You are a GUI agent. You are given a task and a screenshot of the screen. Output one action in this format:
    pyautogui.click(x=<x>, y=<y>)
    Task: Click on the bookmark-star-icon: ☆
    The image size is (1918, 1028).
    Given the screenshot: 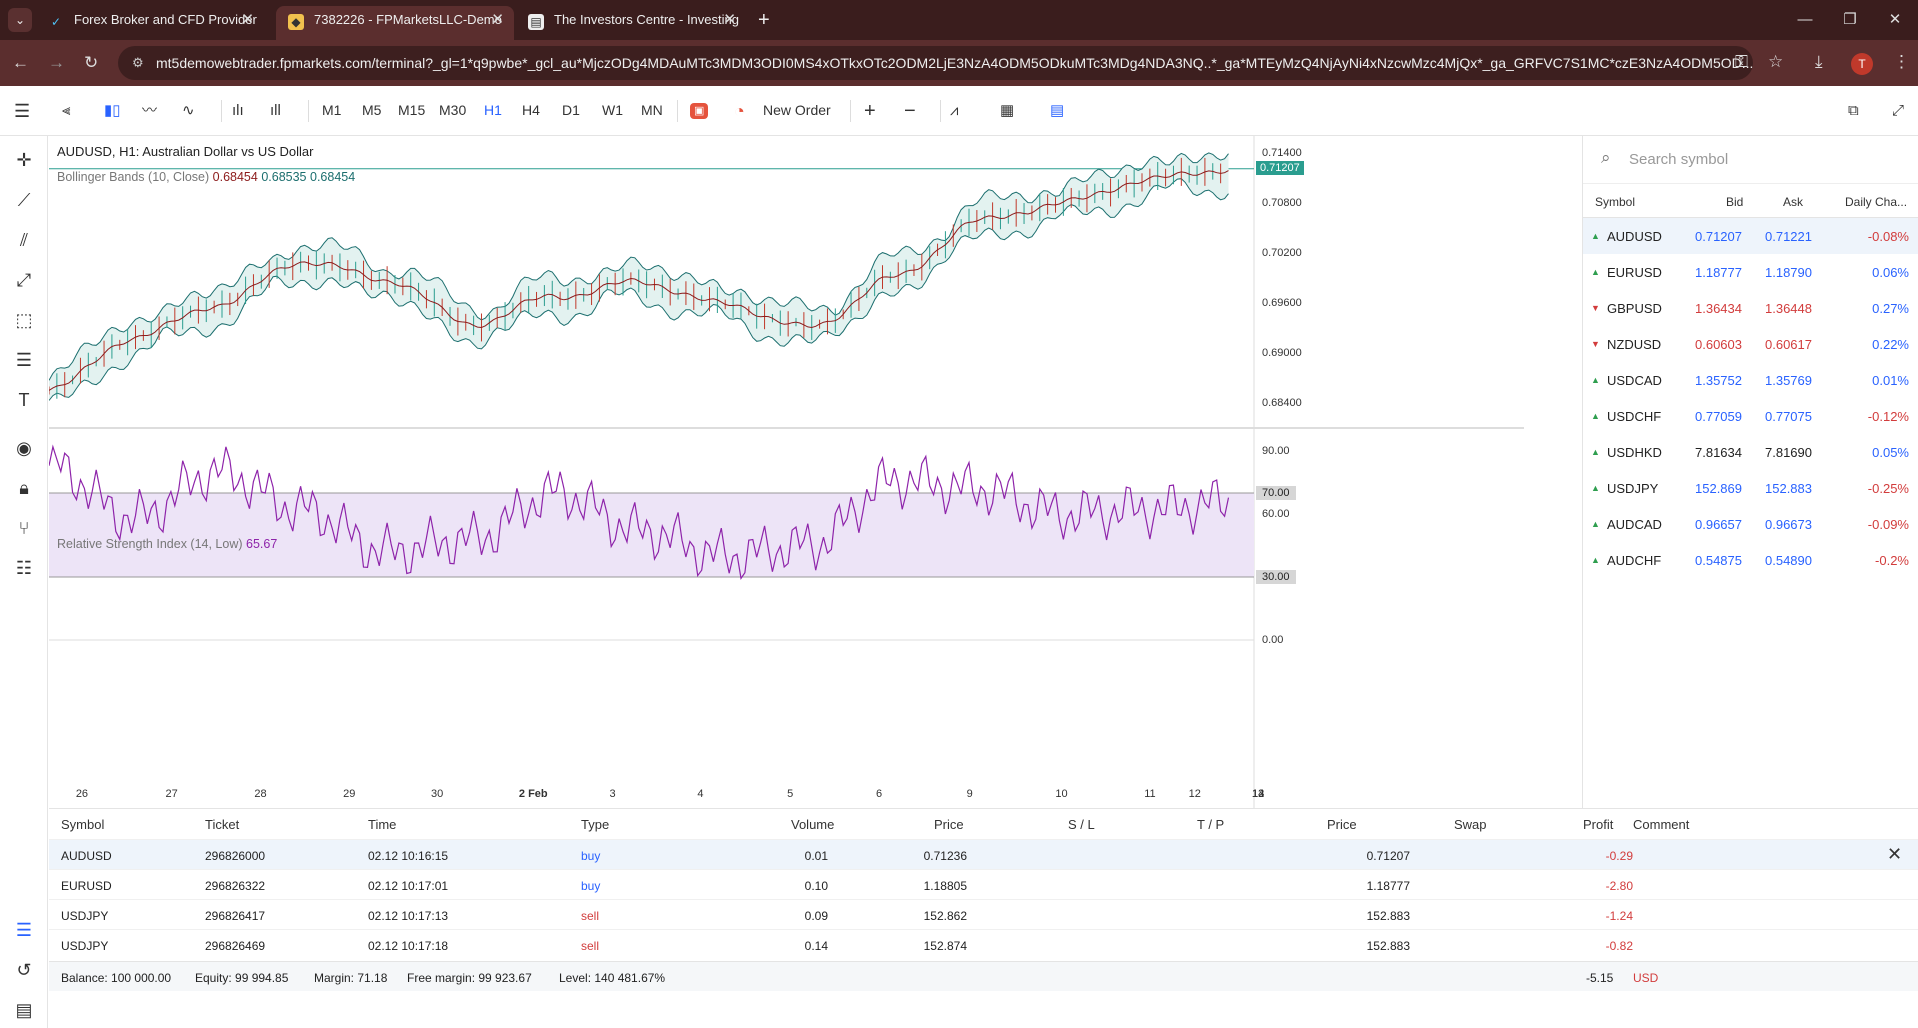 What is the action you would take?
    pyautogui.click(x=1776, y=61)
    